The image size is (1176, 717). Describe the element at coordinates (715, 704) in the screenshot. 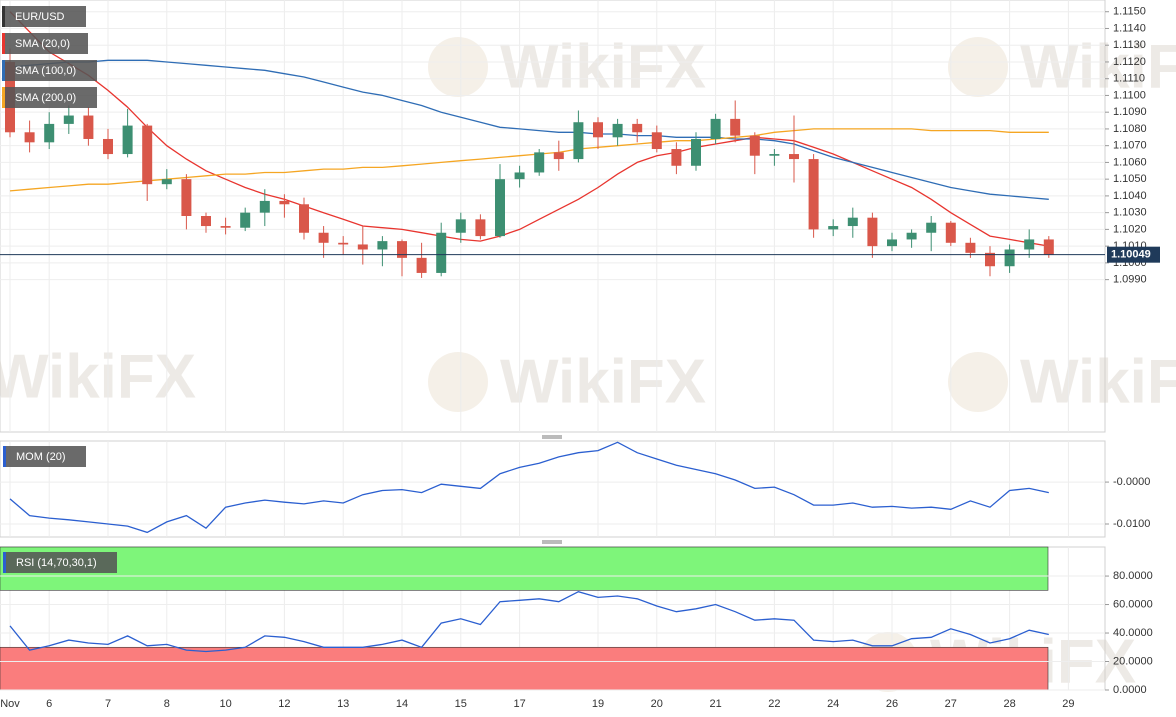

I see `x-tick-label: 21` at that location.